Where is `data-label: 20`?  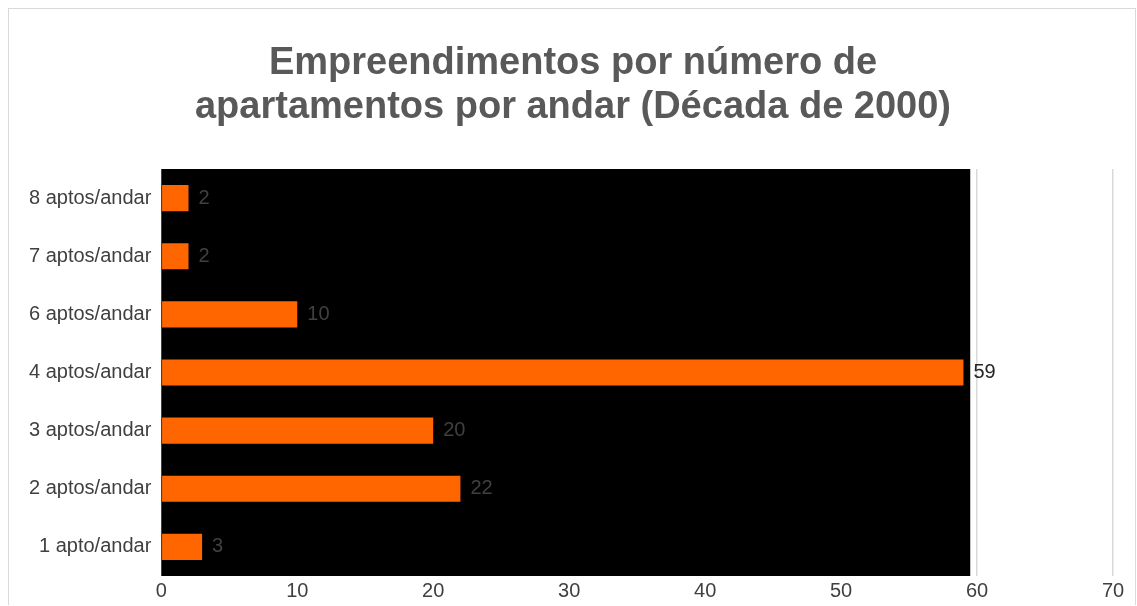 data-label: 20 is located at coordinates (454, 429).